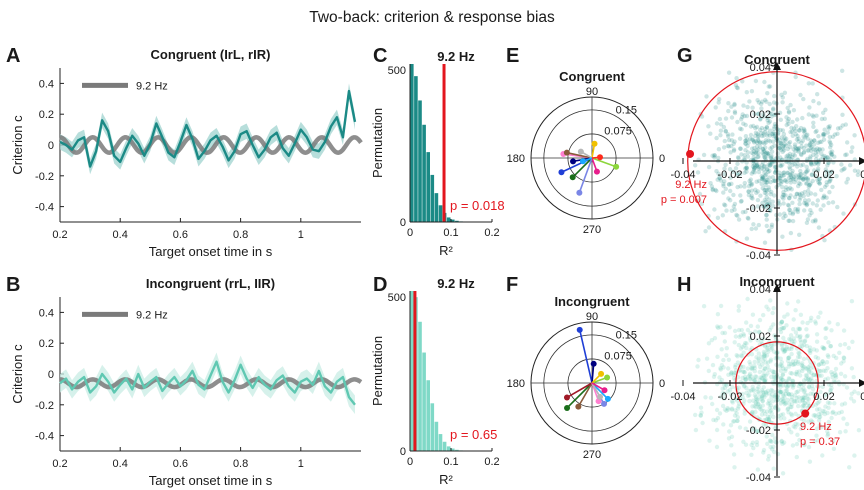  Describe the element at coordinates (861, 161) in the screenshot. I see `x-axis-arrowhead` at that location.